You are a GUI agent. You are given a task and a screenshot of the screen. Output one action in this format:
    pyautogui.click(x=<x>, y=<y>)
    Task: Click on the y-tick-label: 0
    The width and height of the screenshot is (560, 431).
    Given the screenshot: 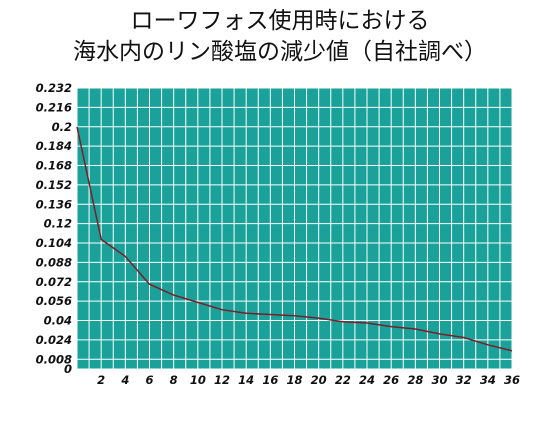 What is the action you would take?
    pyautogui.click(x=68, y=369)
    